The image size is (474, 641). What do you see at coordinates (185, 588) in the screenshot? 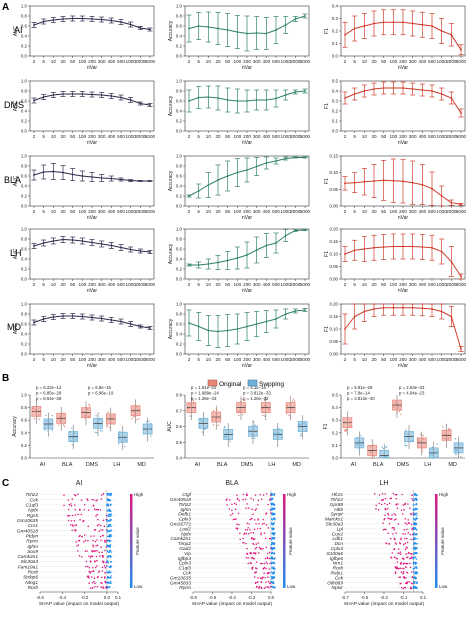
I see `feature-label: Rprm` at bounding box center [185, 588].